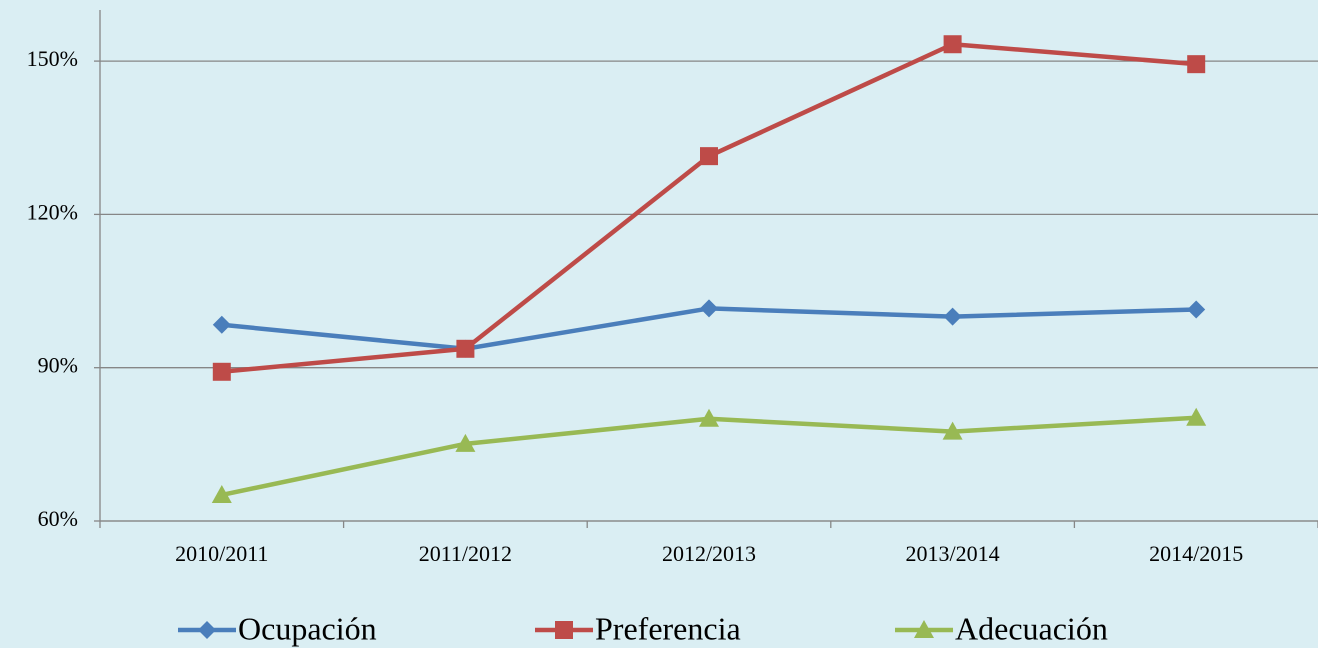 The width and height of the screenshot is (1318, 648). I want to click on x-tick-label: 2011/2012, so click(465, 553).